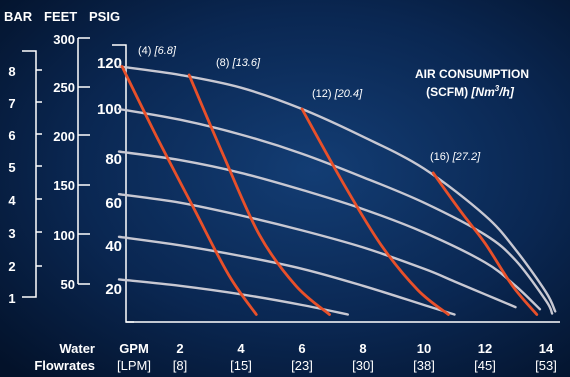 This screenshot has width=570, height=377. Describe the element at coordinates (165, 51) in the screenshot. I see `air-curve-nm3h: [6.8]` at that location.